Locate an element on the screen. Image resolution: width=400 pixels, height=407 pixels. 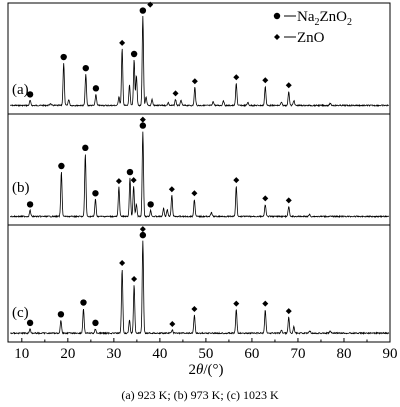
figure-caption: (a) 923 K; (b) 973 K; (c) 1023 K is located at coordinates (200, 395).